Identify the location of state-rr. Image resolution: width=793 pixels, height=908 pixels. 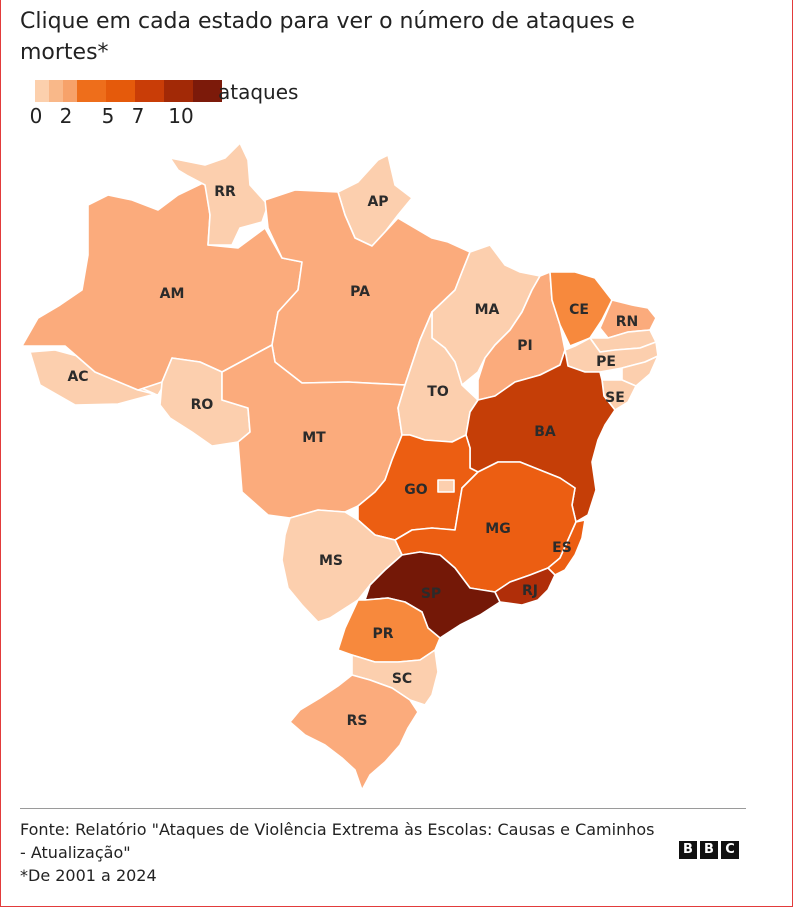
(219, 194).